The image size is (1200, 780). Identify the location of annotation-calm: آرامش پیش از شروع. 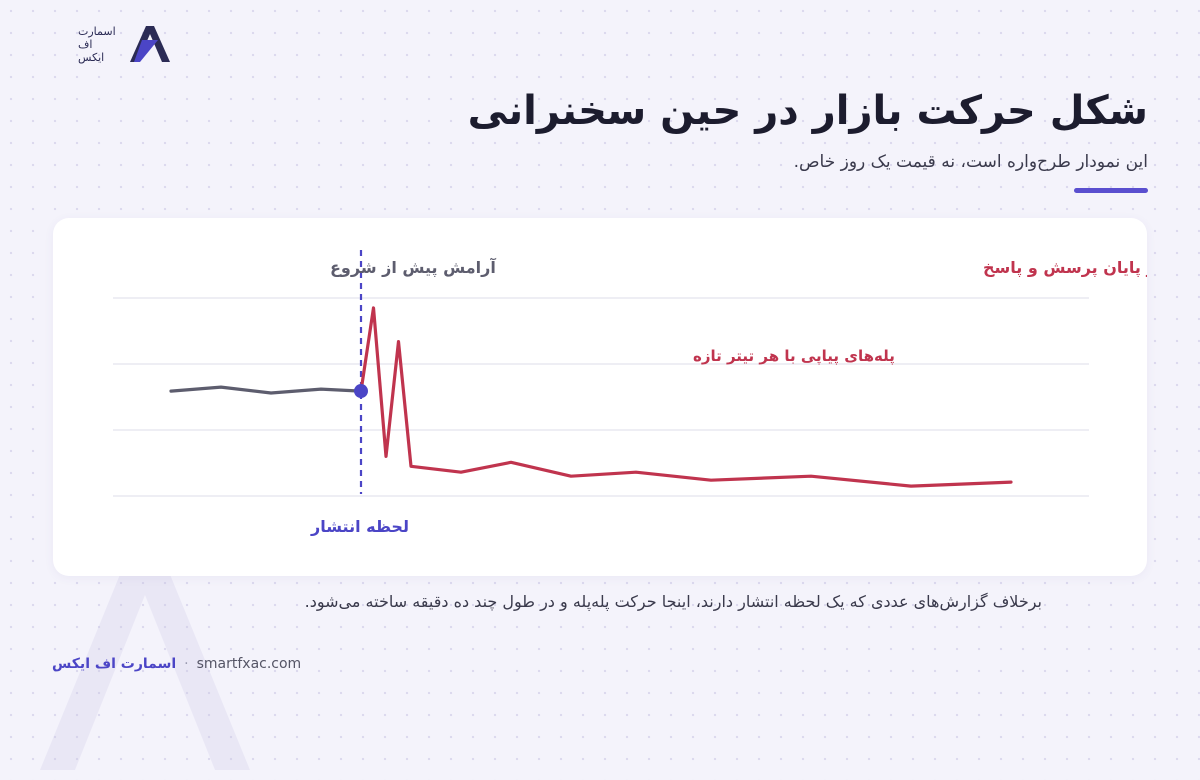
(413, 267).